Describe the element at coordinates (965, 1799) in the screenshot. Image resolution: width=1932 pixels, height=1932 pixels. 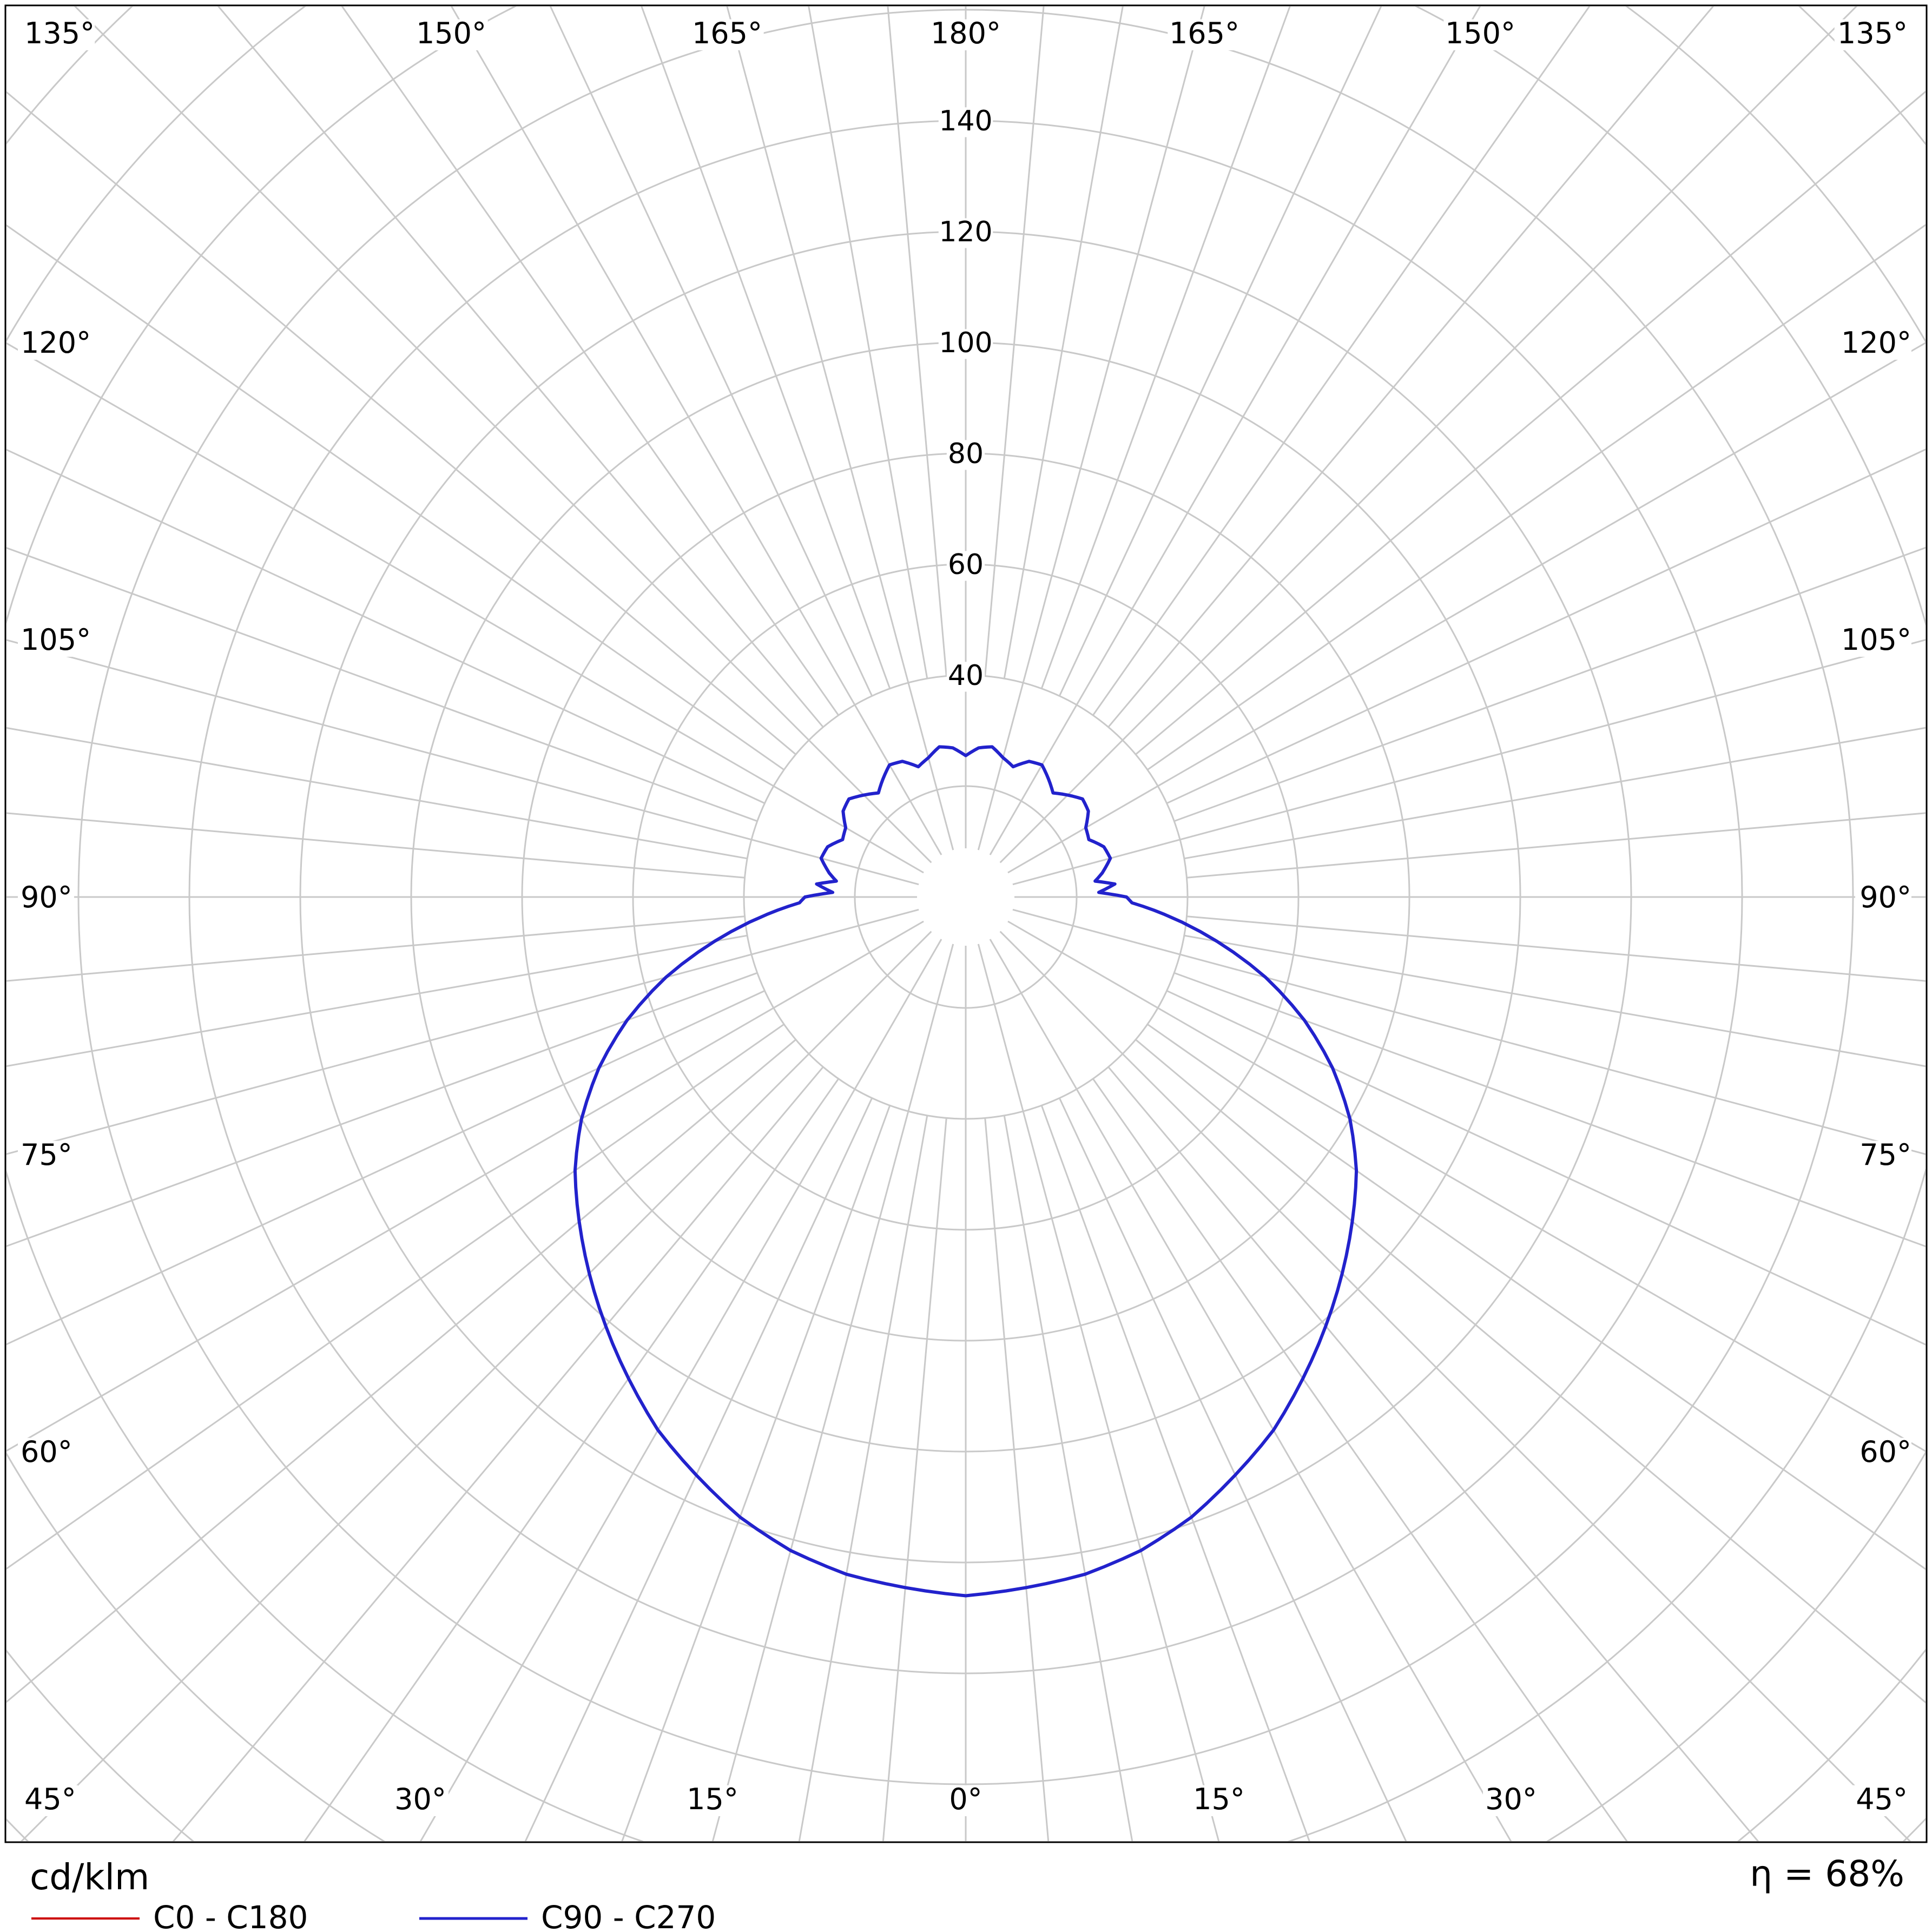
I see `angle-label-bottom: 0°` at that location.